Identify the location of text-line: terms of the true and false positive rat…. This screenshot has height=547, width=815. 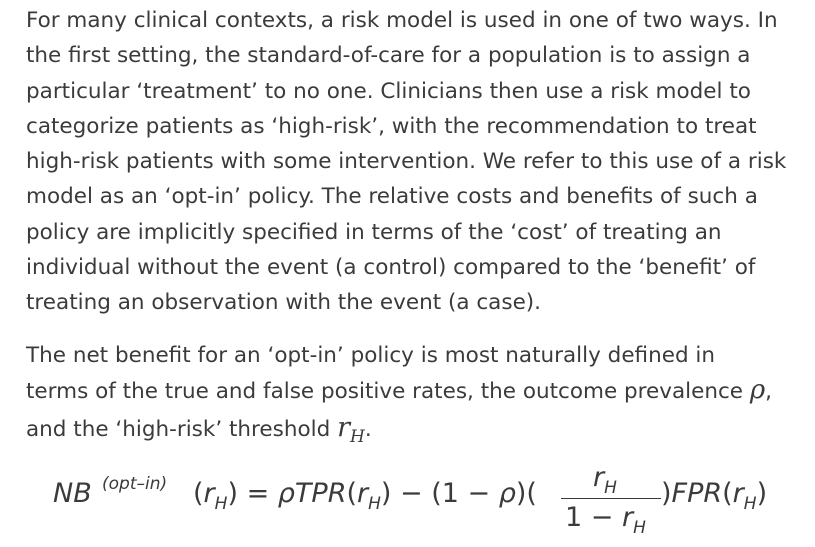
(416, 391).